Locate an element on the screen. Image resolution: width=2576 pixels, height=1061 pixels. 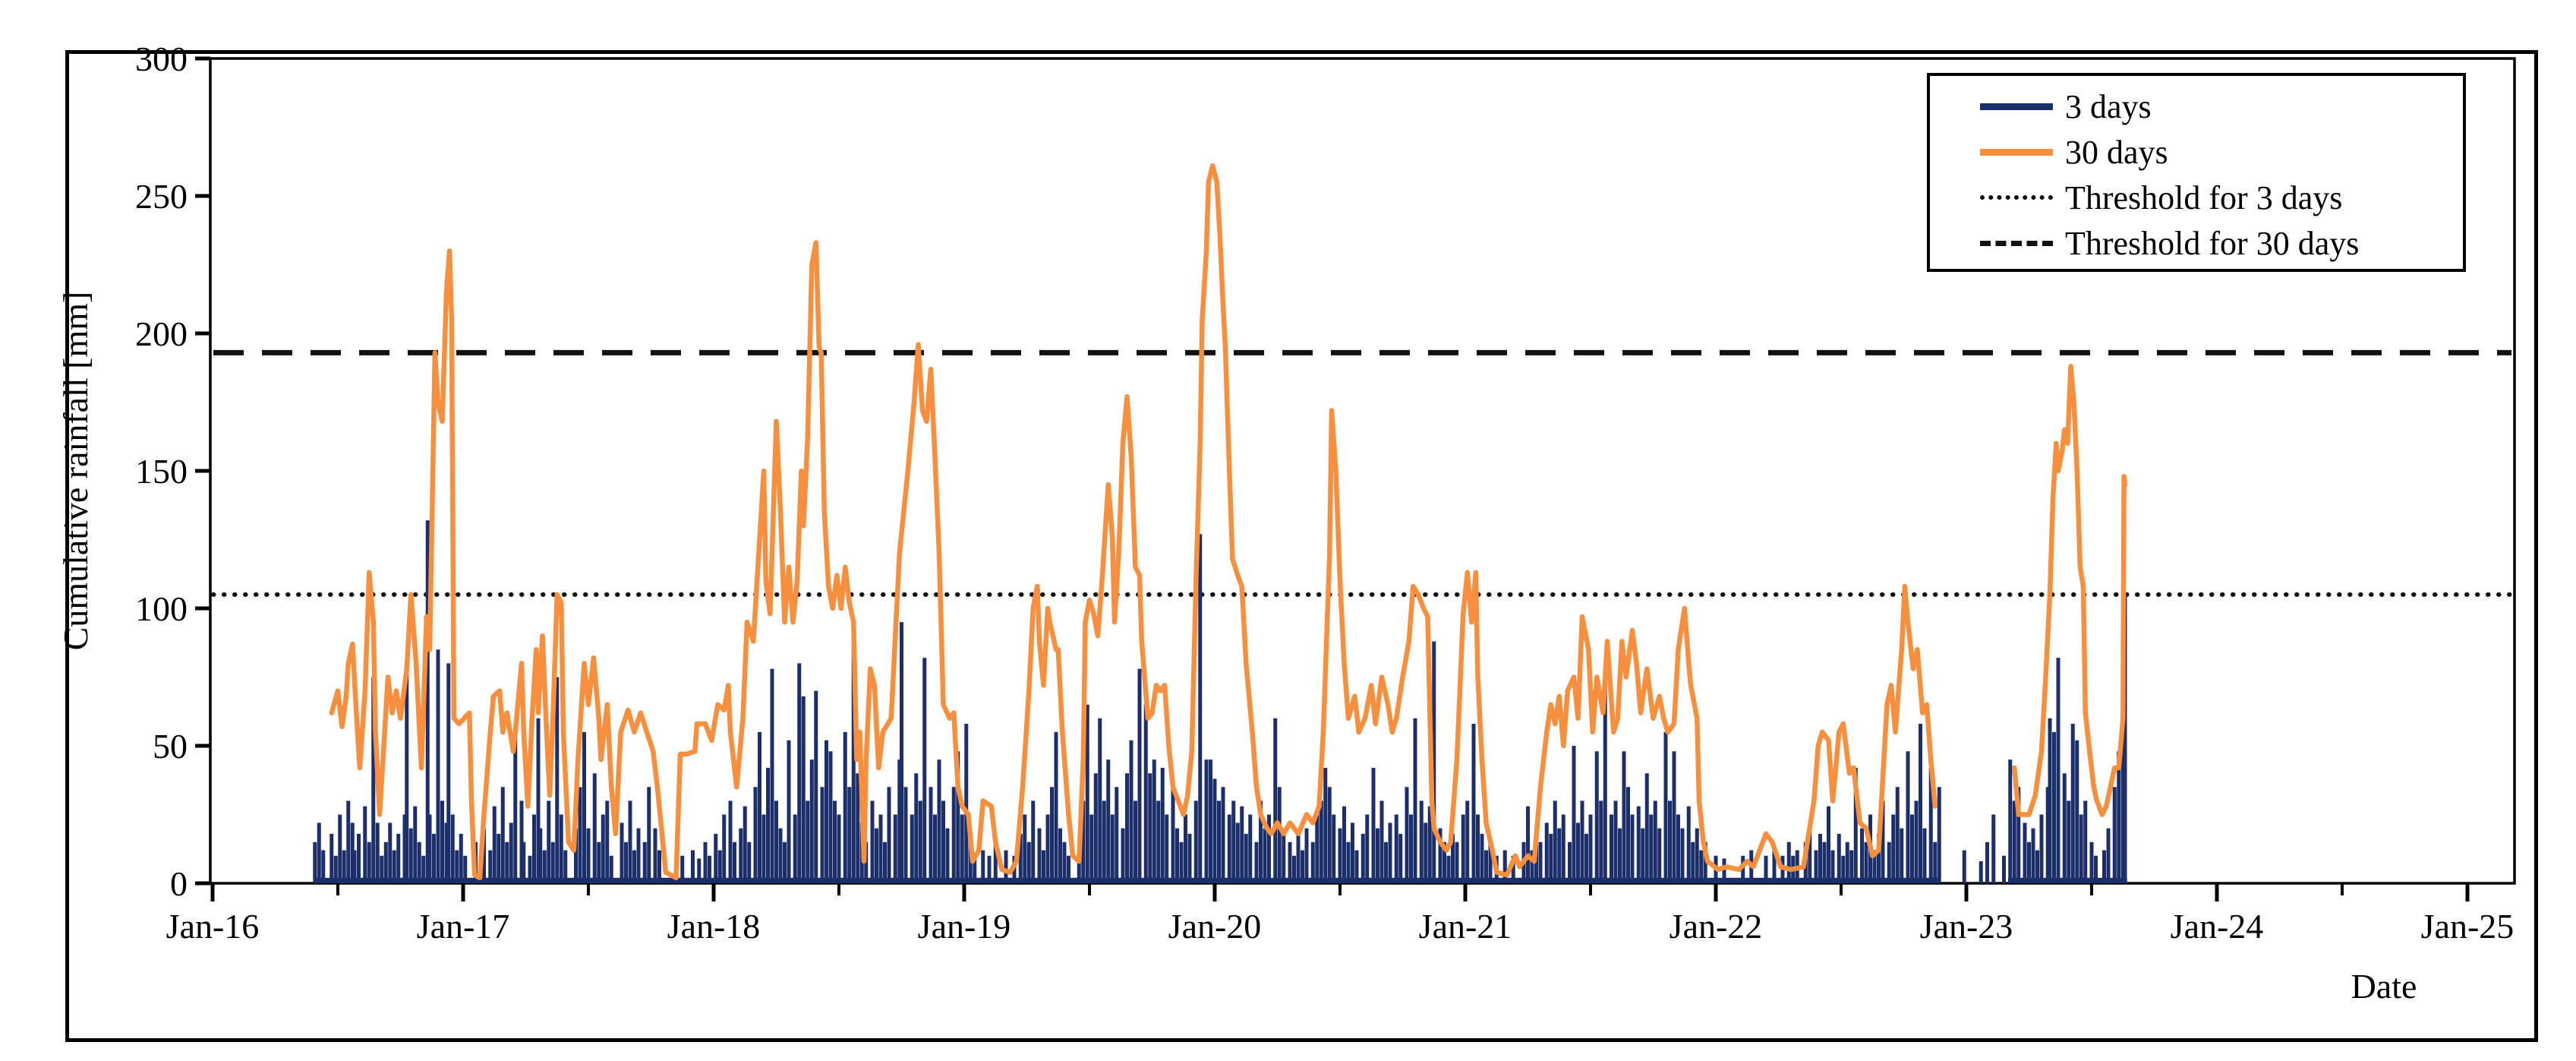
legend-swatch-30days is located at coordinates (2016, 152).